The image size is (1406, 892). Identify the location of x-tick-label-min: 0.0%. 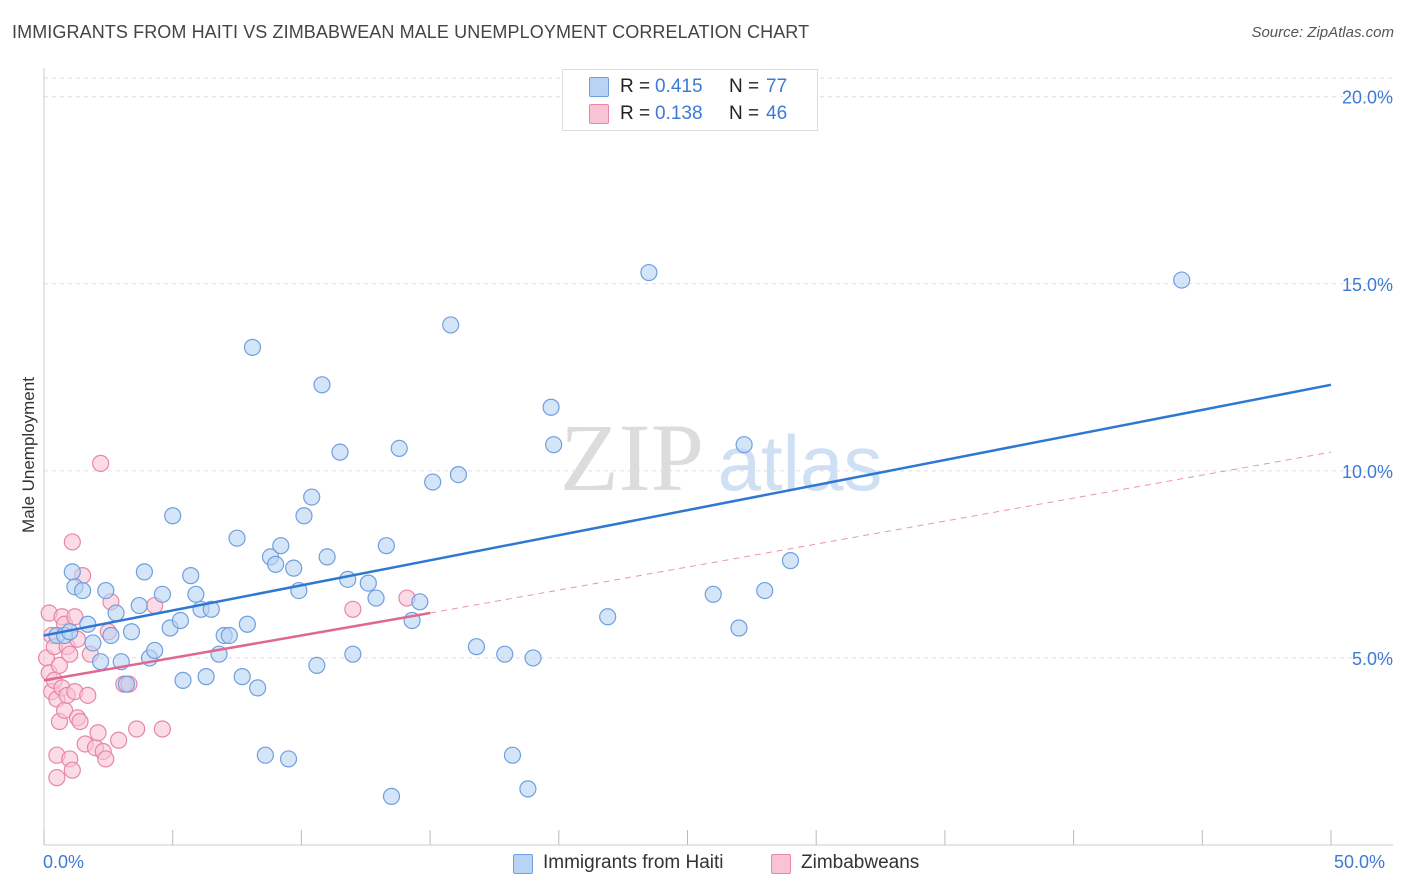
(64, 862).